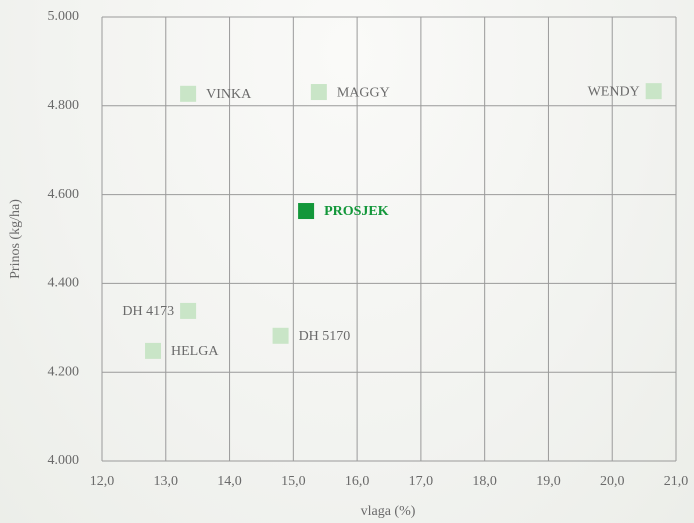 Image resolution: width=694 pixels, height=523 pixels. What do you see at coordinates (64, 371) in the screenshot?
I see `y-tick-label: 4.200` at bounding box center [64, 371].